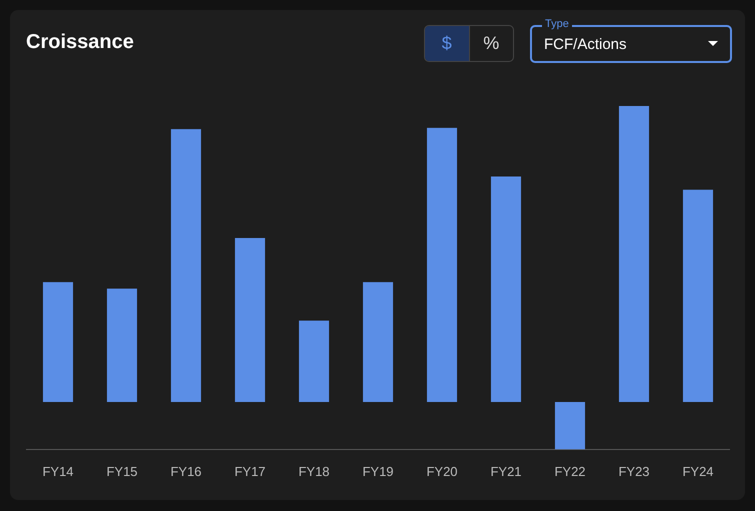  Describe the element at coordinates (314, 471) in the screenshot. I see `x-tick-label: FY18` at that location.